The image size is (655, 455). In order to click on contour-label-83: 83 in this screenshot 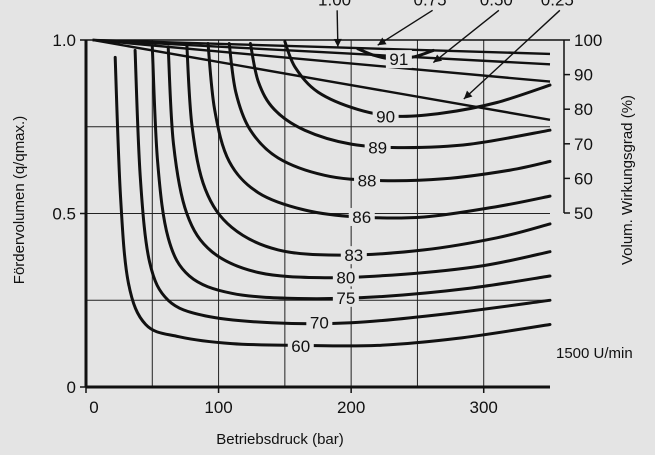, I will do `click(353, 255)`.